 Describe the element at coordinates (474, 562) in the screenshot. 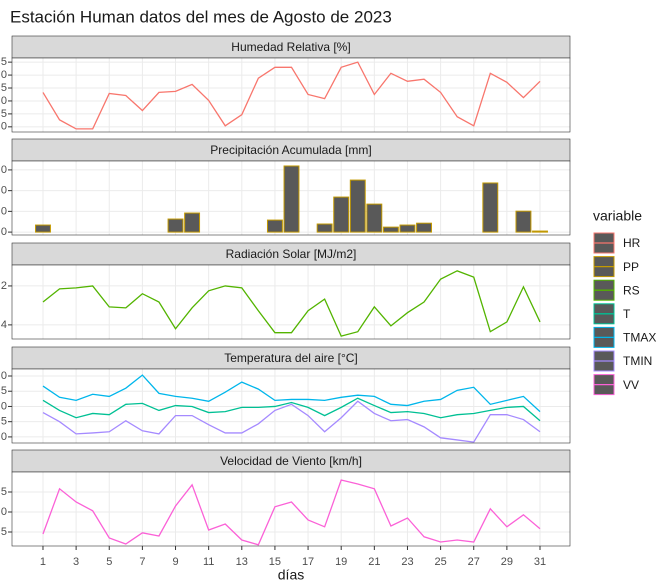

I see `x-tick-label: 27` at that location.